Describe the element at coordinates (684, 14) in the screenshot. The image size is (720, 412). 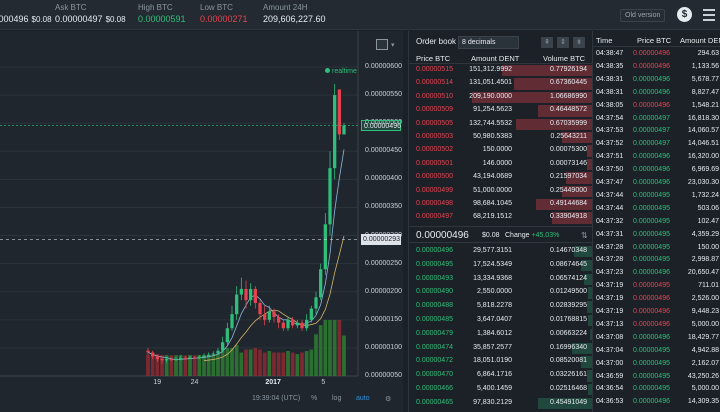
I see `currency-dollar-icon: $` at that location.